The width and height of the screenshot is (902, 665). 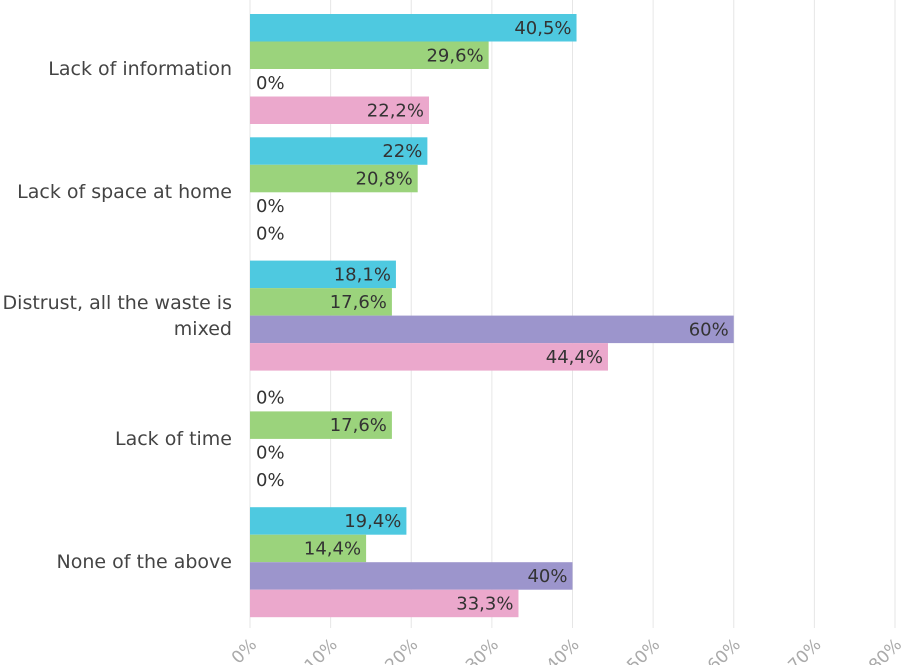 I want to click on value-label: 20,8%, so click(x=384, y=179).